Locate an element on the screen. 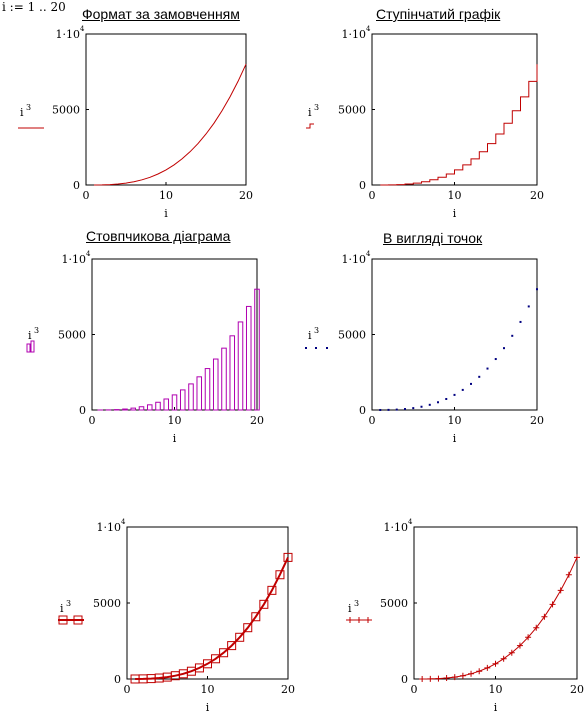 The image size is (586, 714). chart-title-points: В вигляді точок is located at coordinates (433, 238).